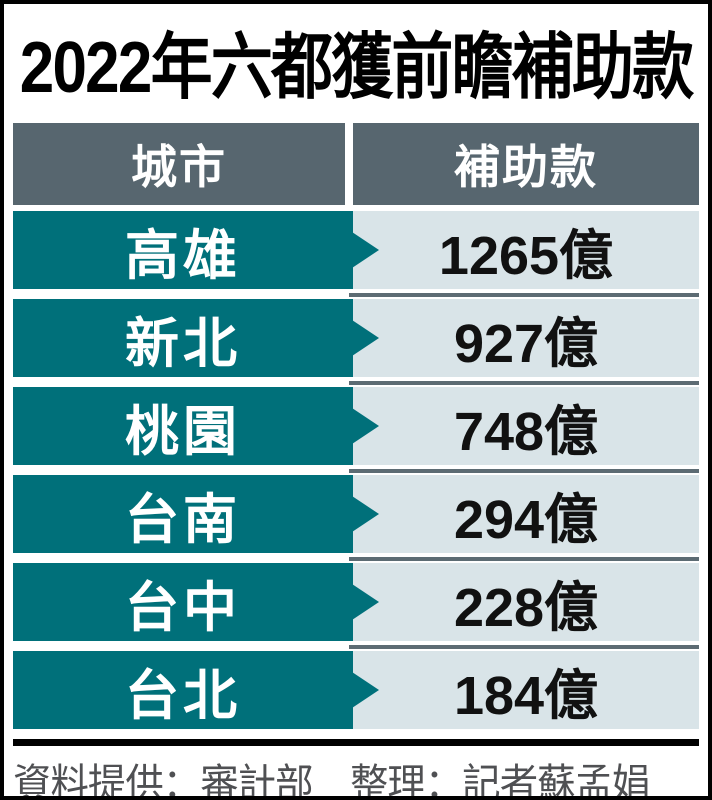 The height and width of the screenshot is (800, 712). I want to click on city-label: 台中, so click(183, 607).